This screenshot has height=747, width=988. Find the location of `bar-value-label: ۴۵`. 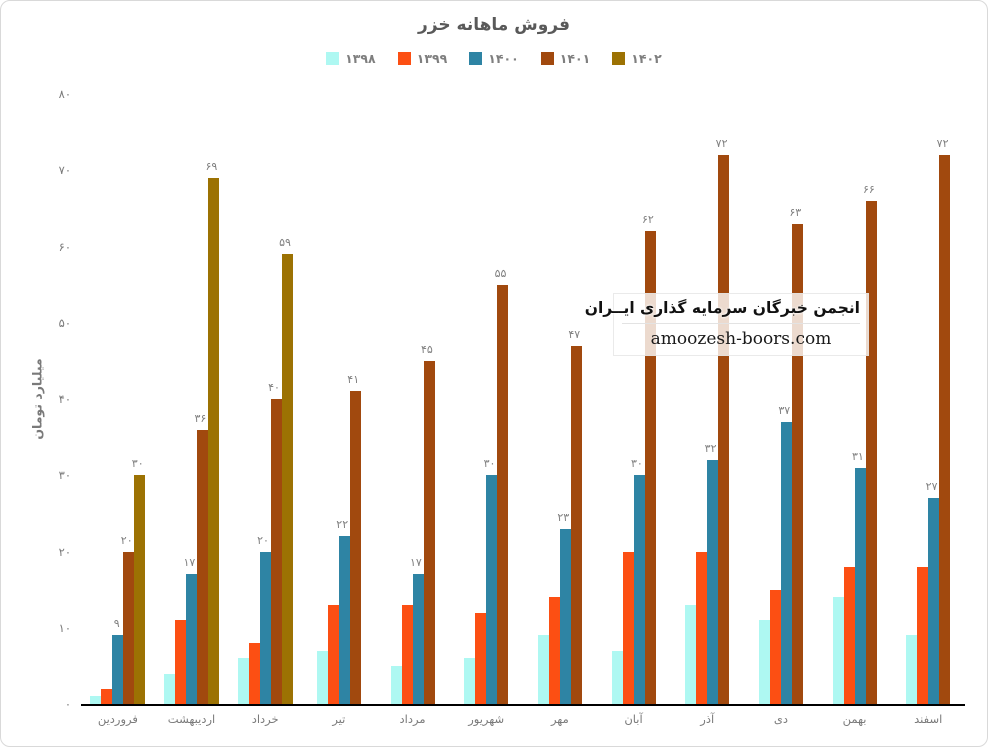

bar-value-label: ۴۵ is located at coordinates (426, 349).